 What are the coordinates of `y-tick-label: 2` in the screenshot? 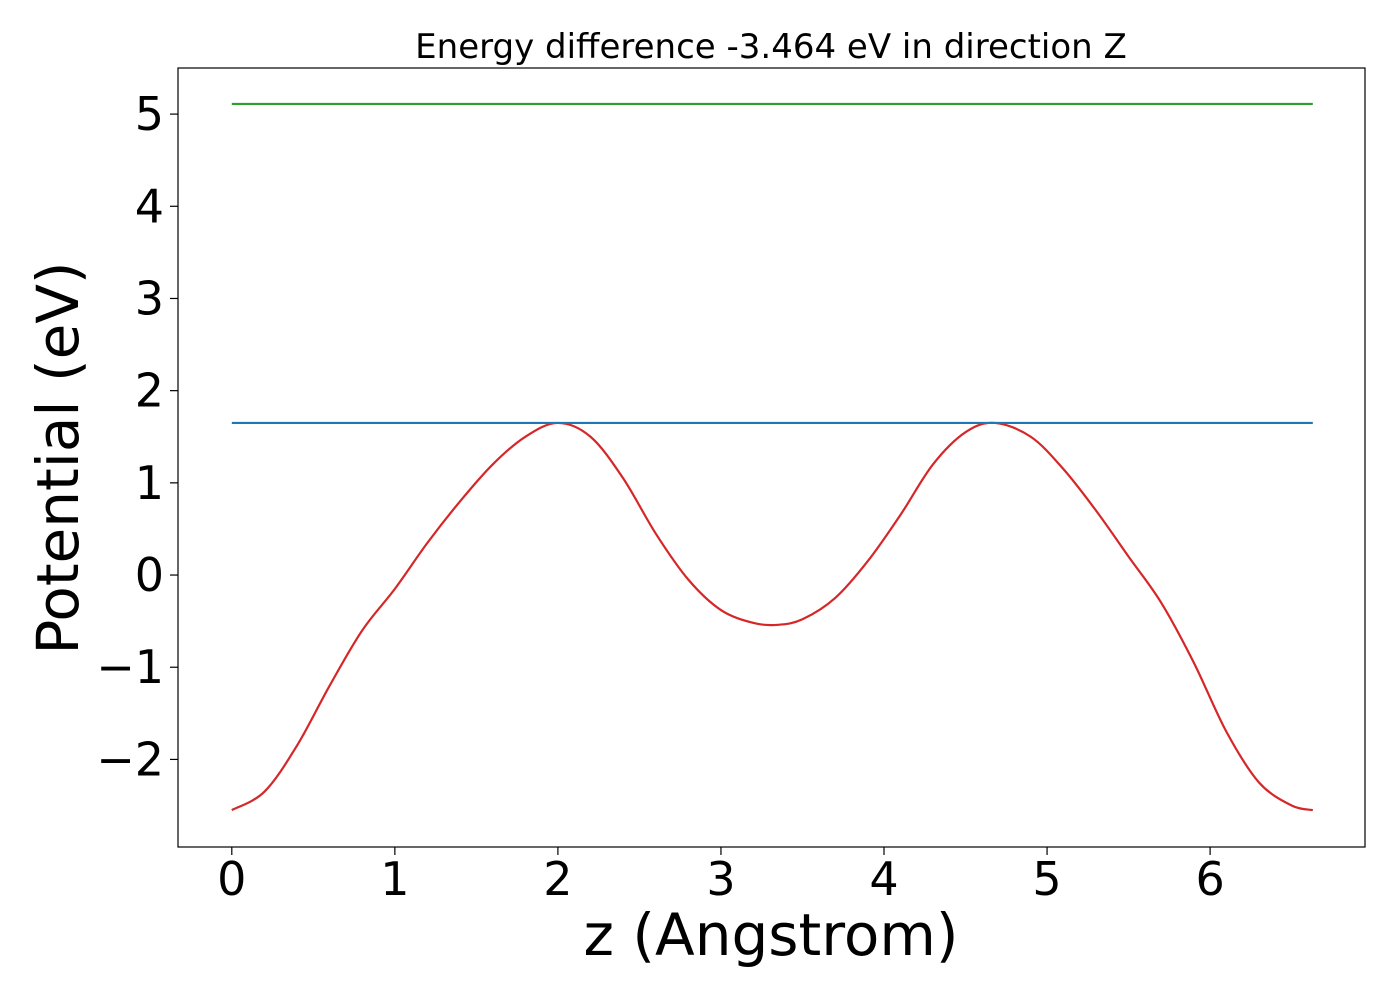 It's located at (149, 391).